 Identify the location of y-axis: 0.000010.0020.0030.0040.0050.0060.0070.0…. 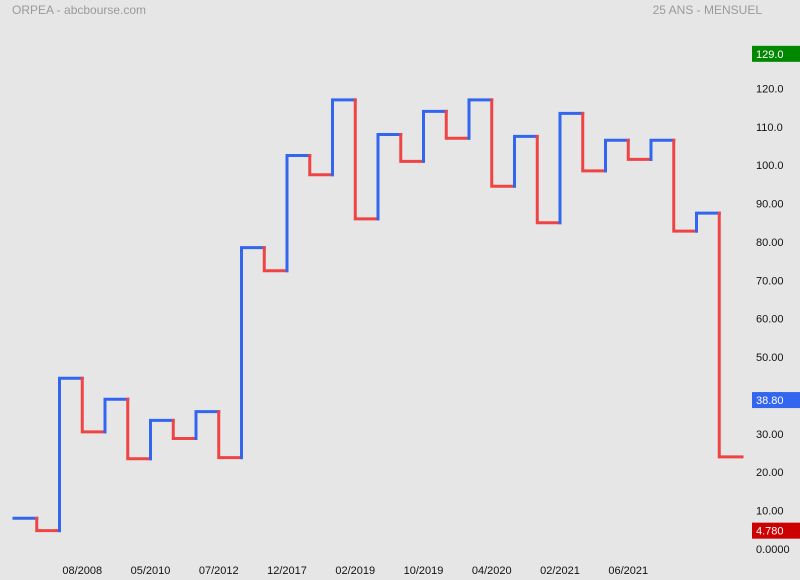
(773, 300).